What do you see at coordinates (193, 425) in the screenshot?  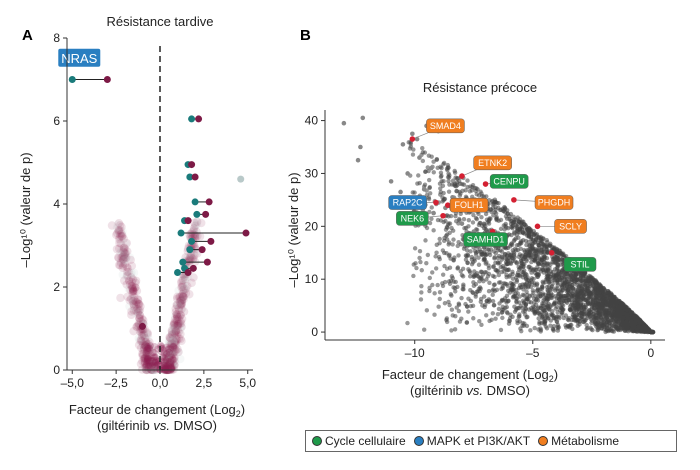 I see `panel-a-xlabel2-b: DMSO)` at bounding box center [193, 425].